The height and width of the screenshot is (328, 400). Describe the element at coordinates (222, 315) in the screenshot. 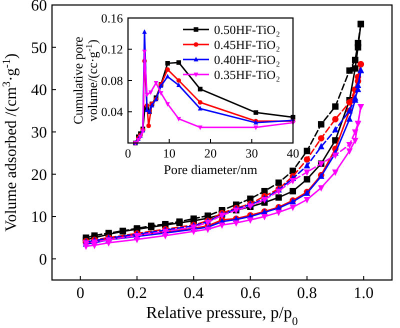

I see `x-axis-title: Relative pressure, p/p$_{0}$` at that location.